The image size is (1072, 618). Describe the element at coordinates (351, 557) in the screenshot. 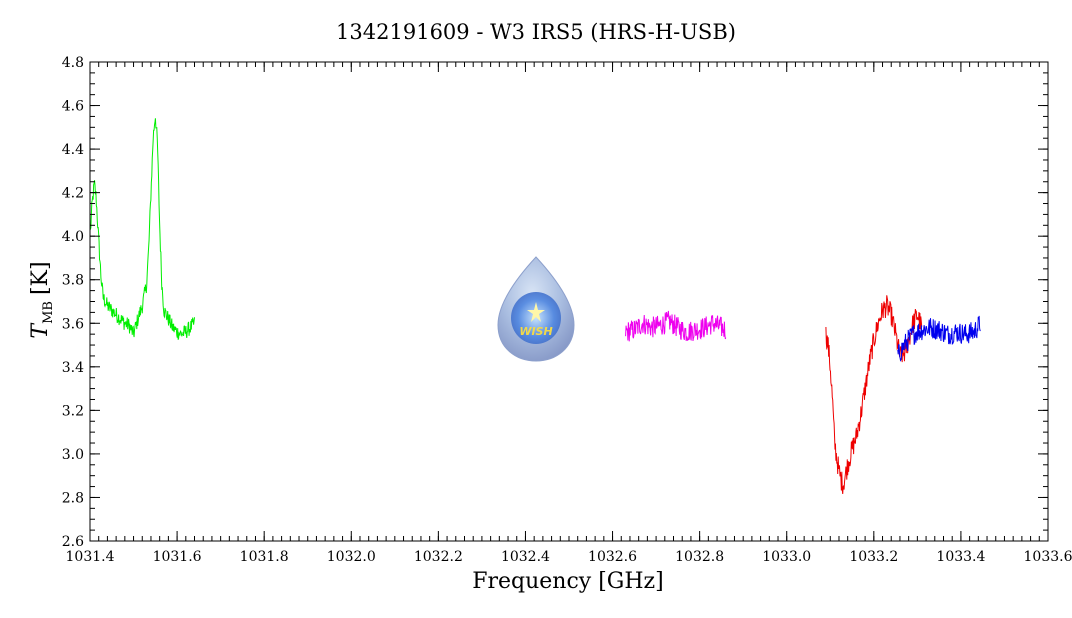

I see `x-tick-label: 1032.0` at that location.